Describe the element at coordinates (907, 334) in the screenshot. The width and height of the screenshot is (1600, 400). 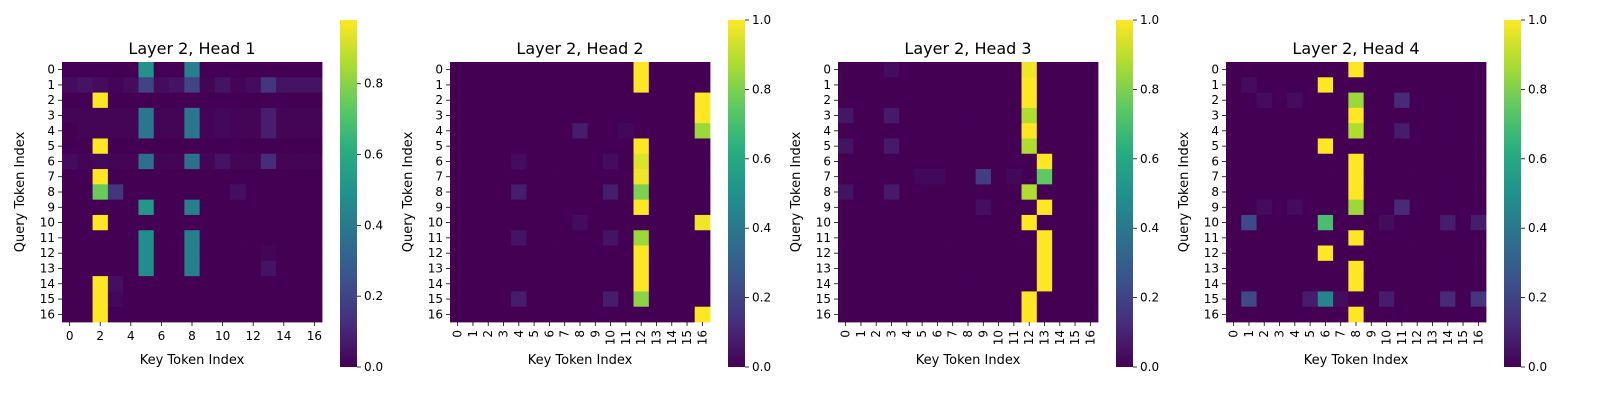
I see `x-tick-label: 4` at that location.